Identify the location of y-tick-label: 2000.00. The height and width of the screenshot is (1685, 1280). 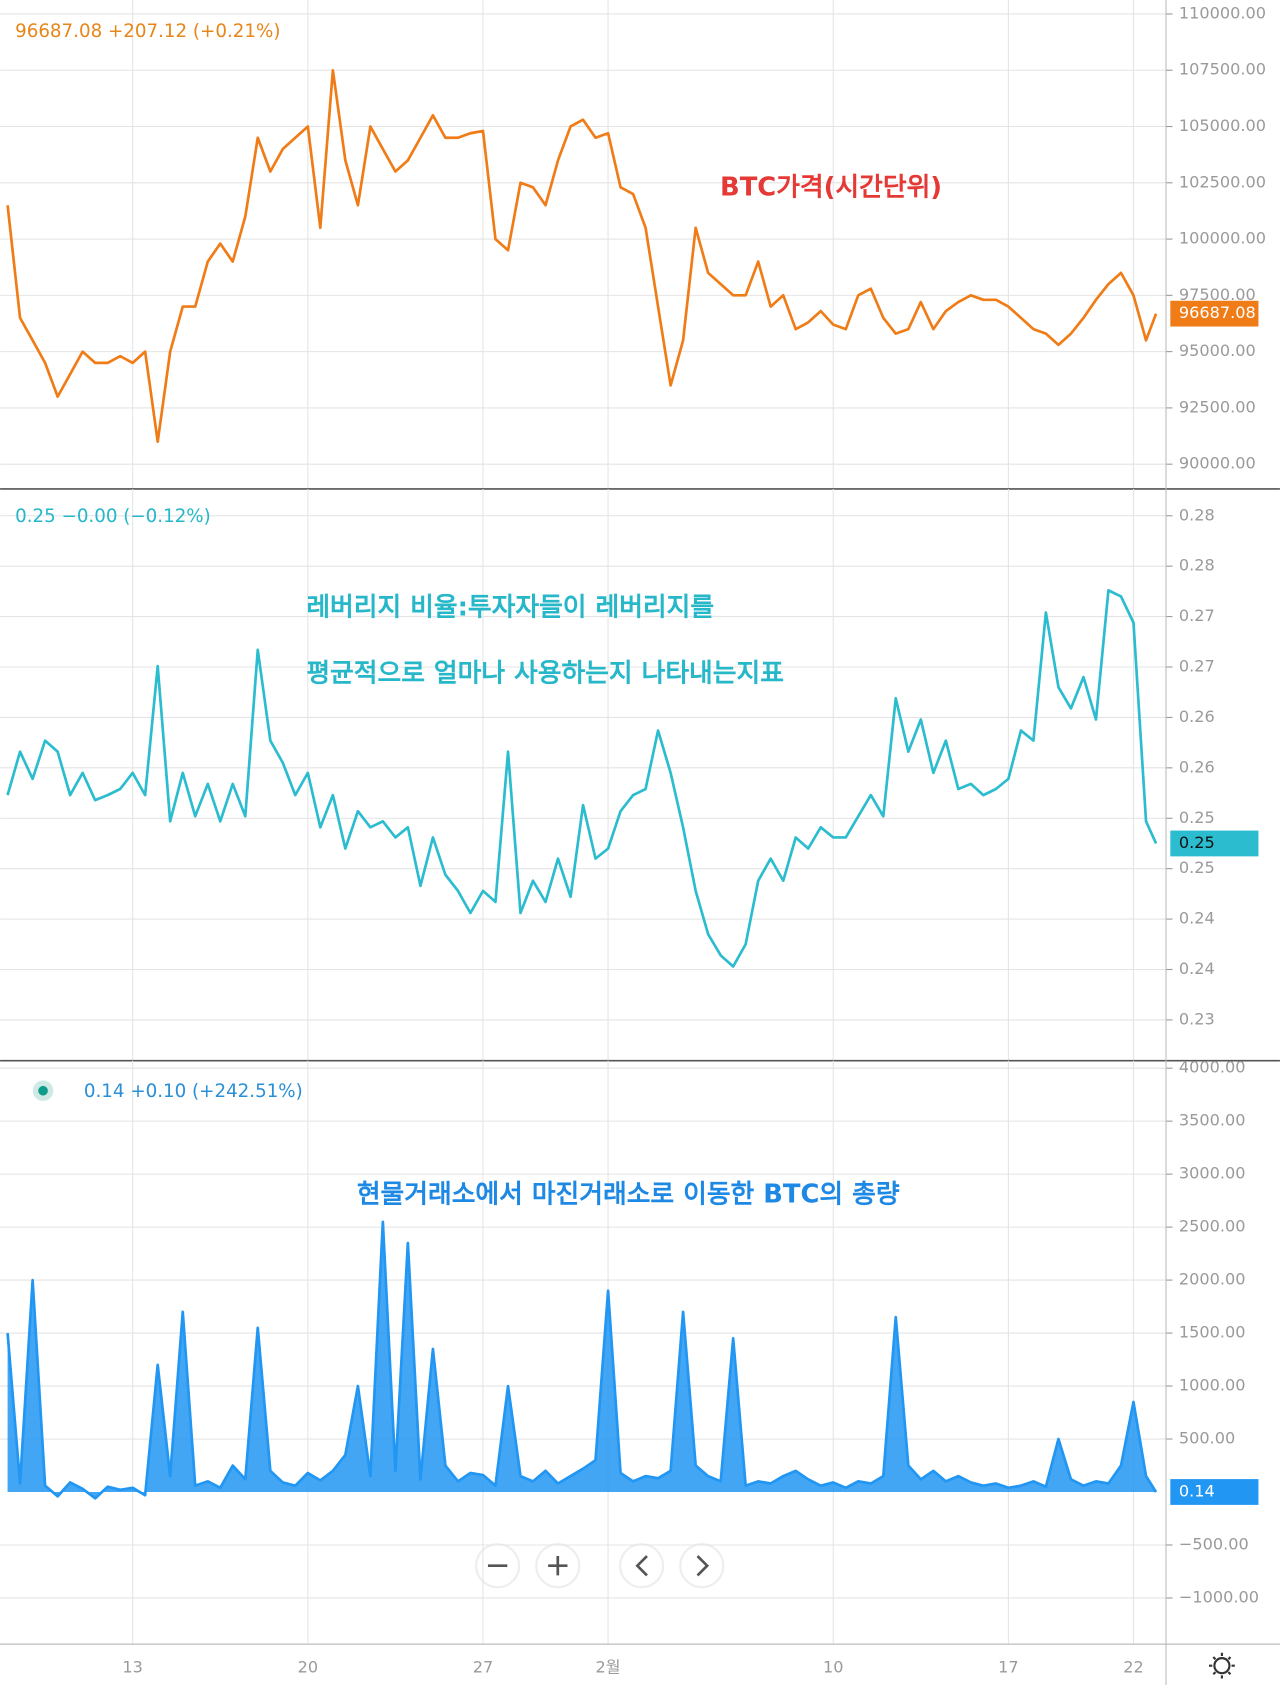
(1212, 1279).